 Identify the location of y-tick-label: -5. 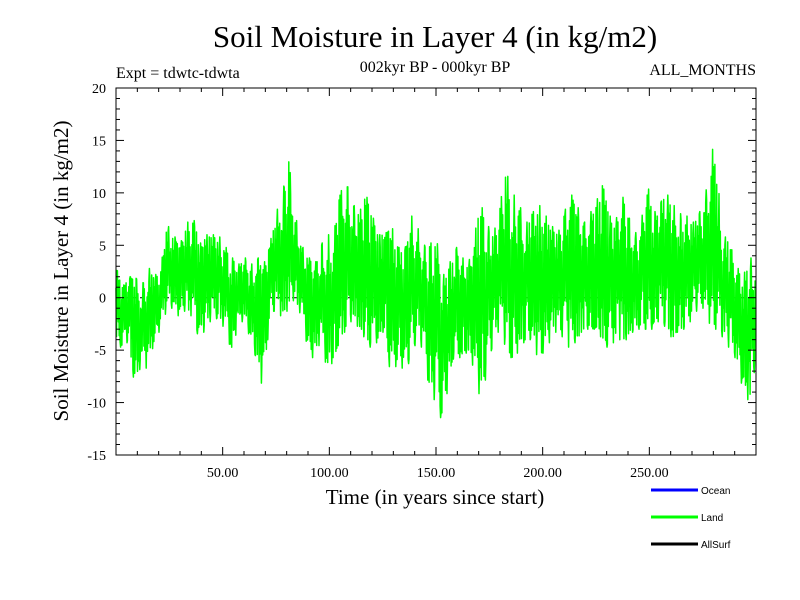
(100, 351).